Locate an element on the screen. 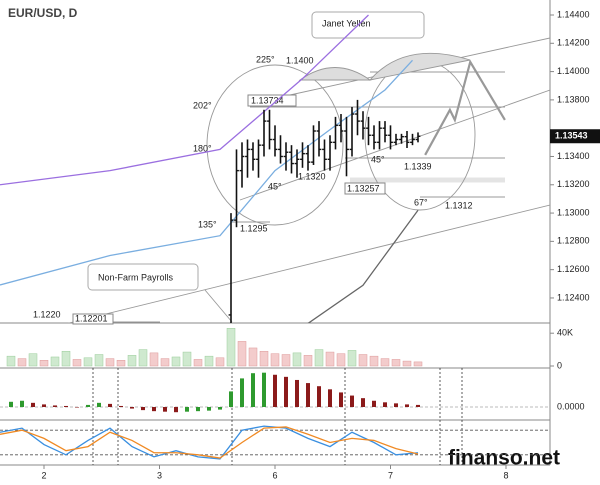 This screenshot has height=485, width=600. y-tick-label: 40K is located at coordinates (565, 333).